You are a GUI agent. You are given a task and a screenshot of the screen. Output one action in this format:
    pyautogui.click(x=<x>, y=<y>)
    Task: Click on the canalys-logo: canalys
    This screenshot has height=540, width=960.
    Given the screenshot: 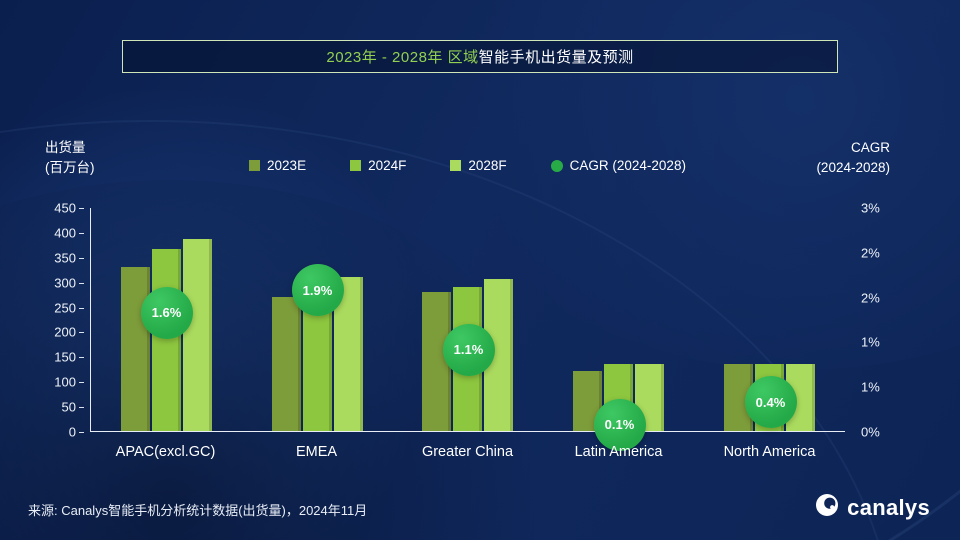 What is the action you would take?
    pyautogui.click(x=872, y=507)
    